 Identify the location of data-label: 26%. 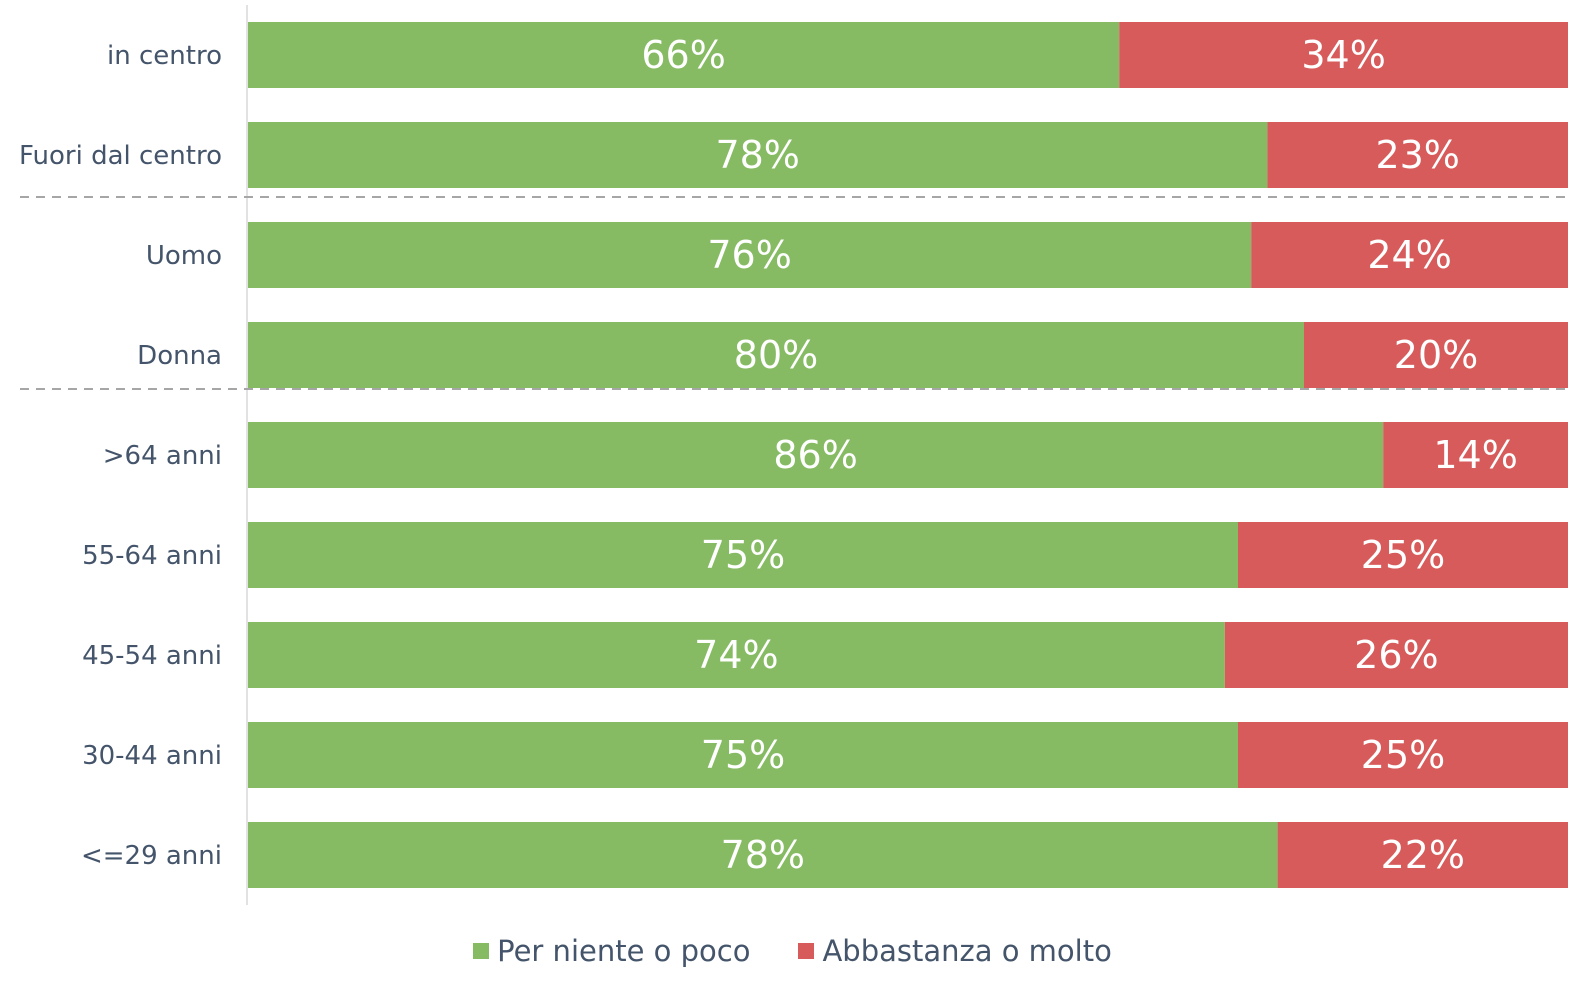
(1396, 655).